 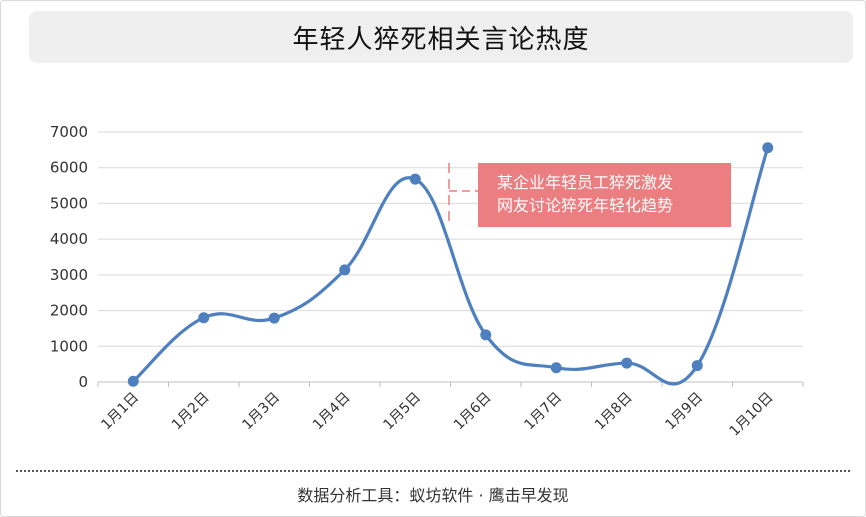 What do you see at coordinates (261, 412) in the screenshot?
I see `x-tick-label: 1月3日` at bounding box center [261, 412].